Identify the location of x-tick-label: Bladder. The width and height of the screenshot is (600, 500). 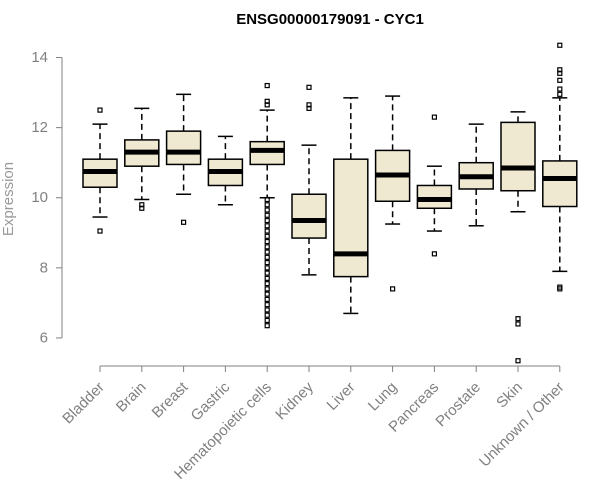
(83, 403).